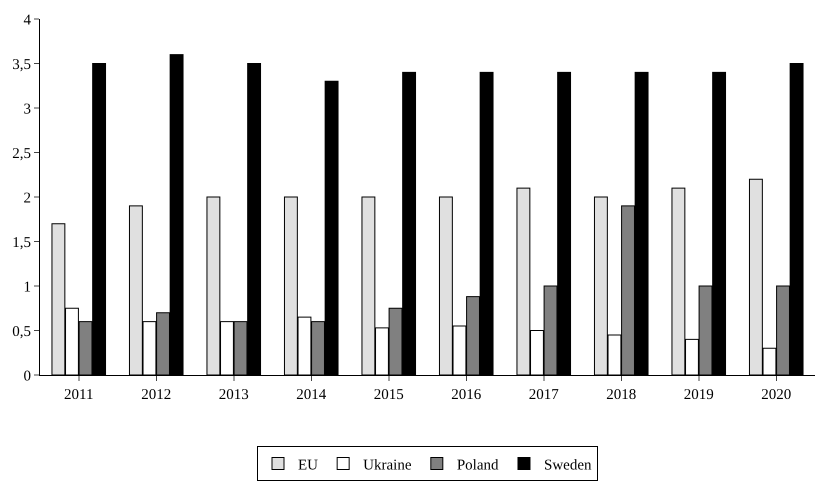 The height and width of the screenshot is (493, 835). What do you see at coordinates (389, 395) in the screenshot?
I see `x-tick-label: 2015` at bounding box center [389, 395].